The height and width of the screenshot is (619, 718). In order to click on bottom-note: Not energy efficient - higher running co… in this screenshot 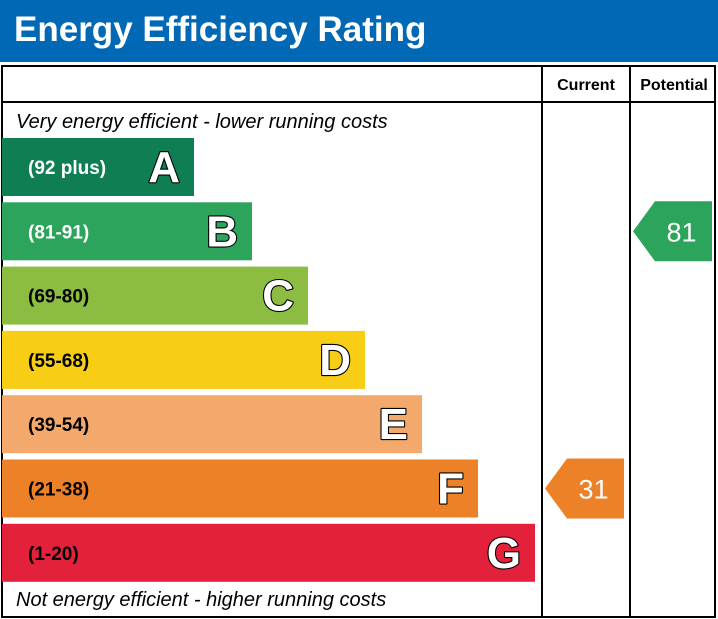, I will do `click(201, 600)`.